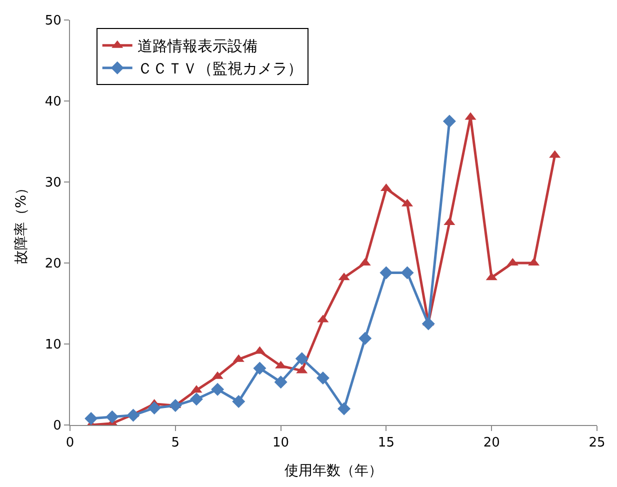 This screenshot has width=617, height=487. I want to click on x-tick-label: 5, so click(175, 443).